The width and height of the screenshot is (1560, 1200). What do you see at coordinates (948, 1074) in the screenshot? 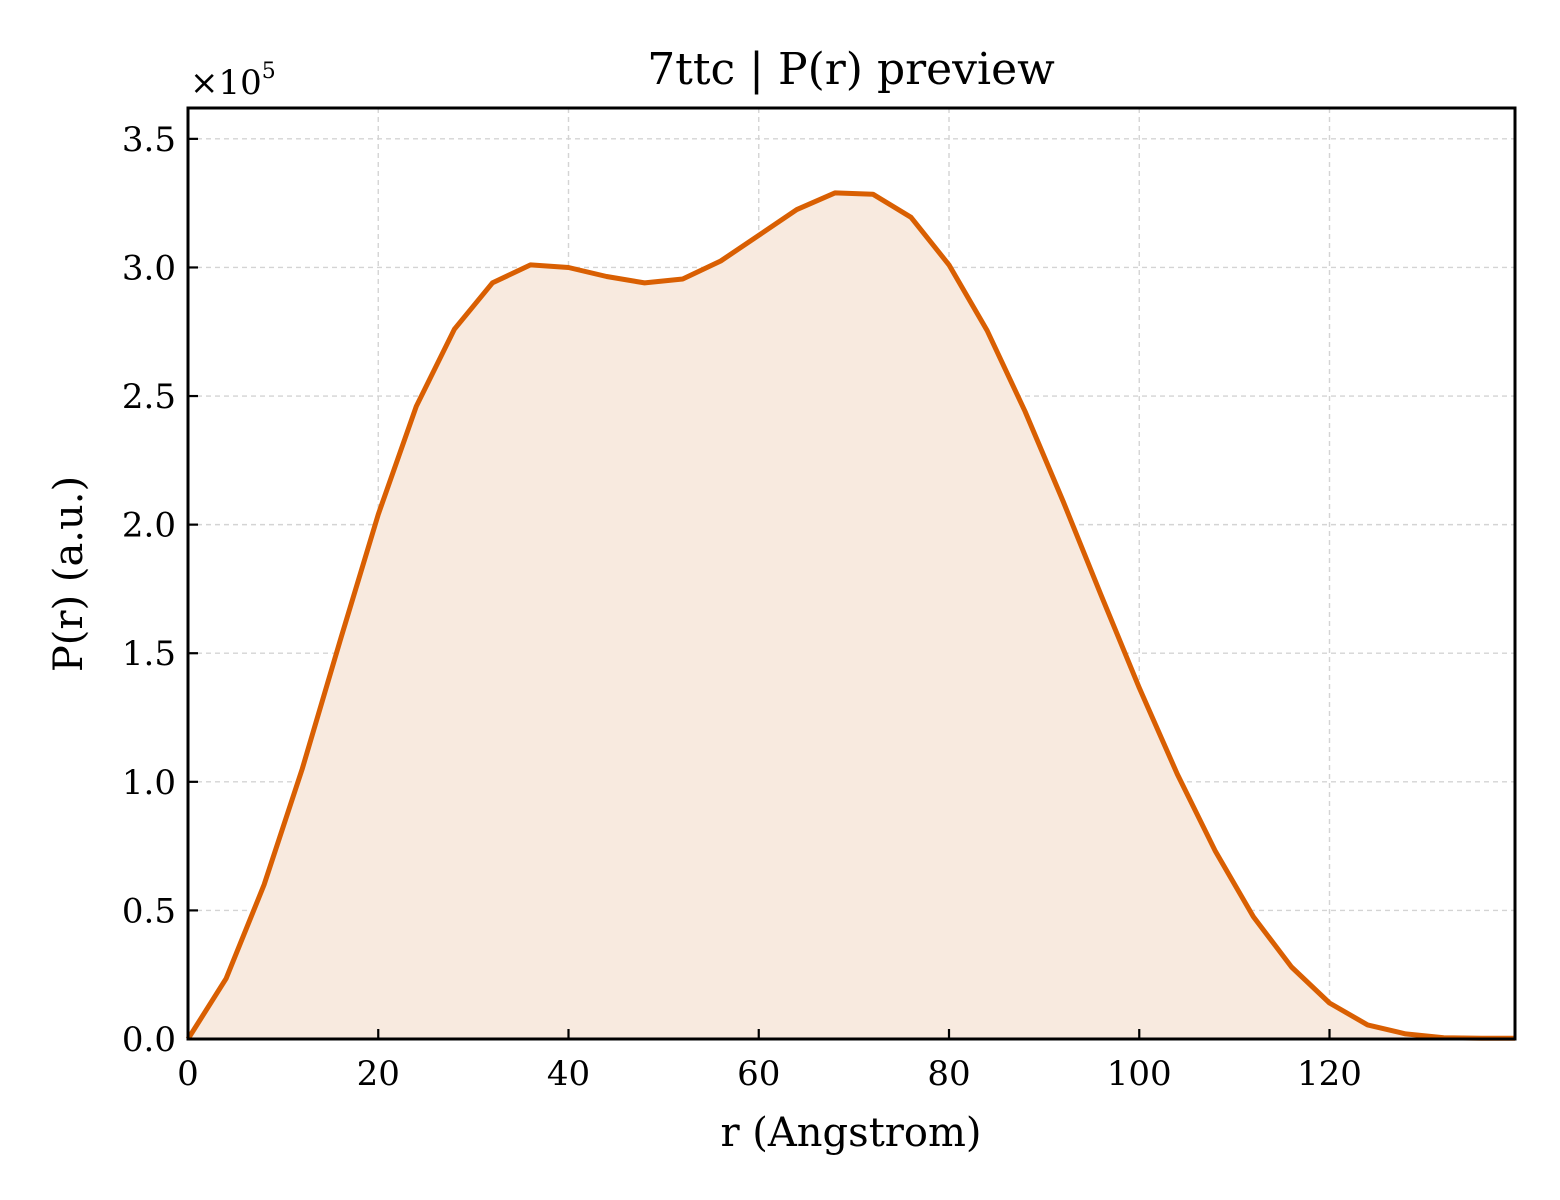
I see `x-tick-label: 80` at bounding box center [948, 1074].